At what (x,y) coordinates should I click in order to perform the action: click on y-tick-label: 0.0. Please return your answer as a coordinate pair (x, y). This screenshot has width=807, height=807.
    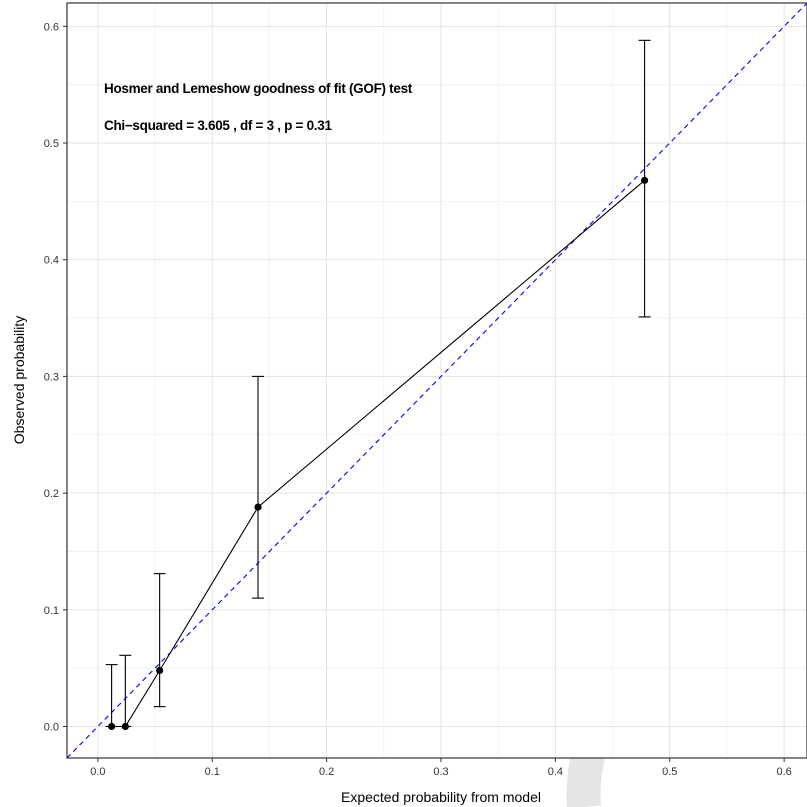
    Looking at the image, I should click on (51, 727).